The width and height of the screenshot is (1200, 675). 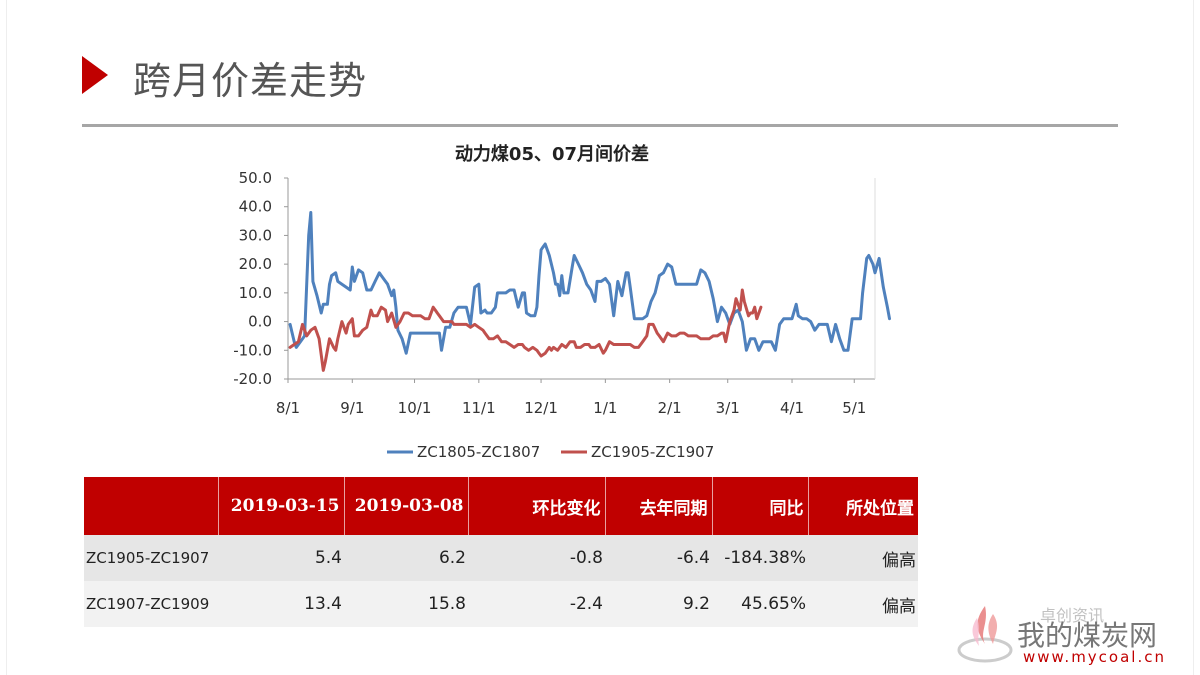 I want to click on table-cell: -6.4, so click(x=658, y=558).